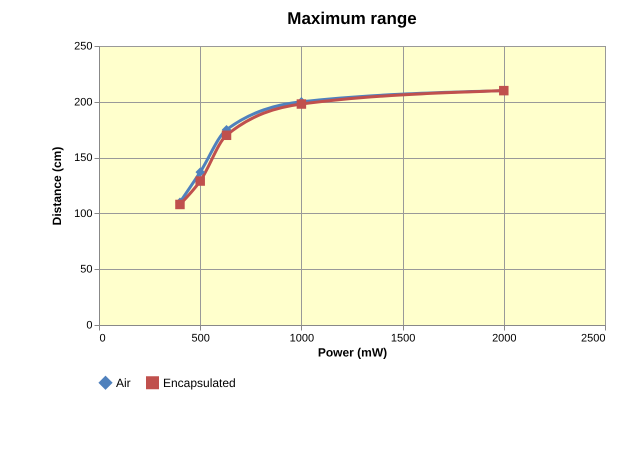 This screenshot has width=629, height=460. I want to click on legend-label: Encapsulated, so click(199, 383).